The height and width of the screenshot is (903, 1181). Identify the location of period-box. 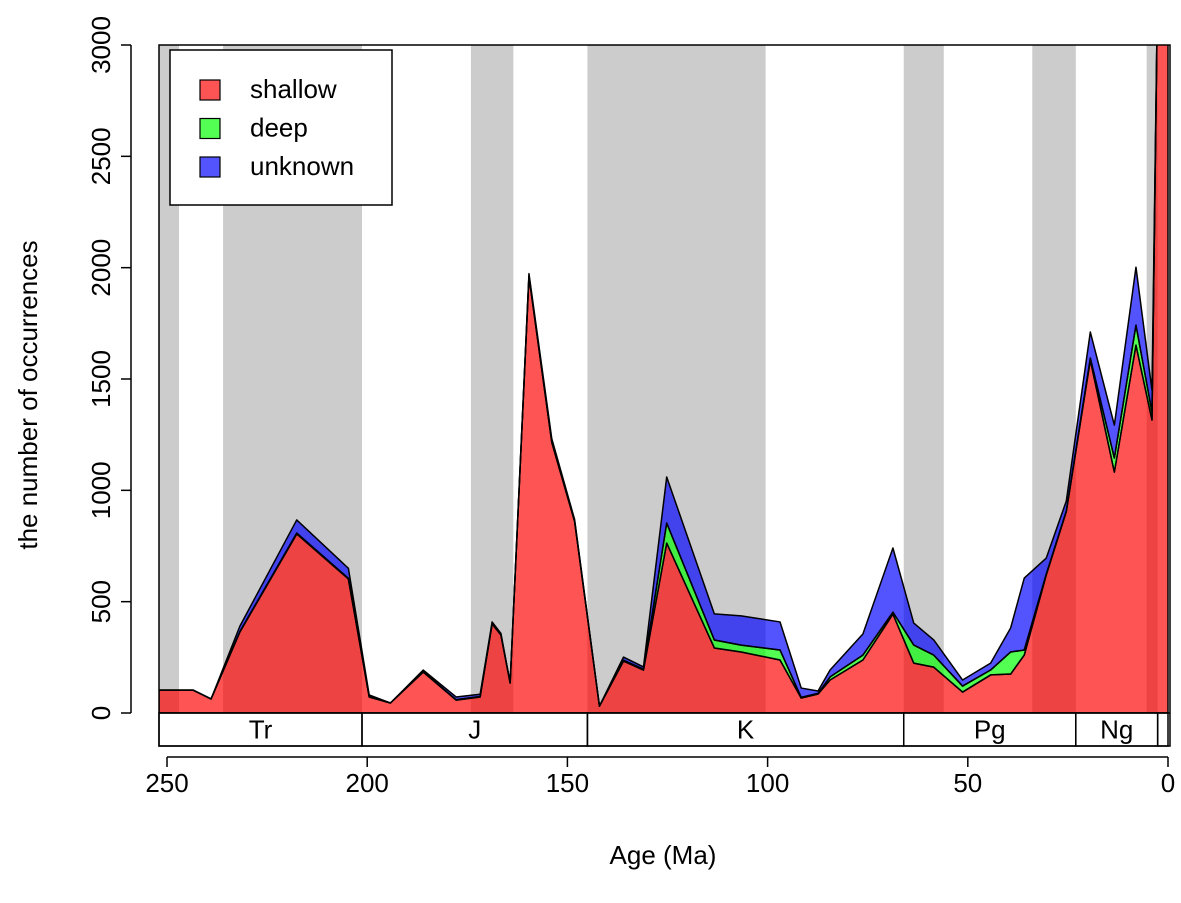
(1162, 729).